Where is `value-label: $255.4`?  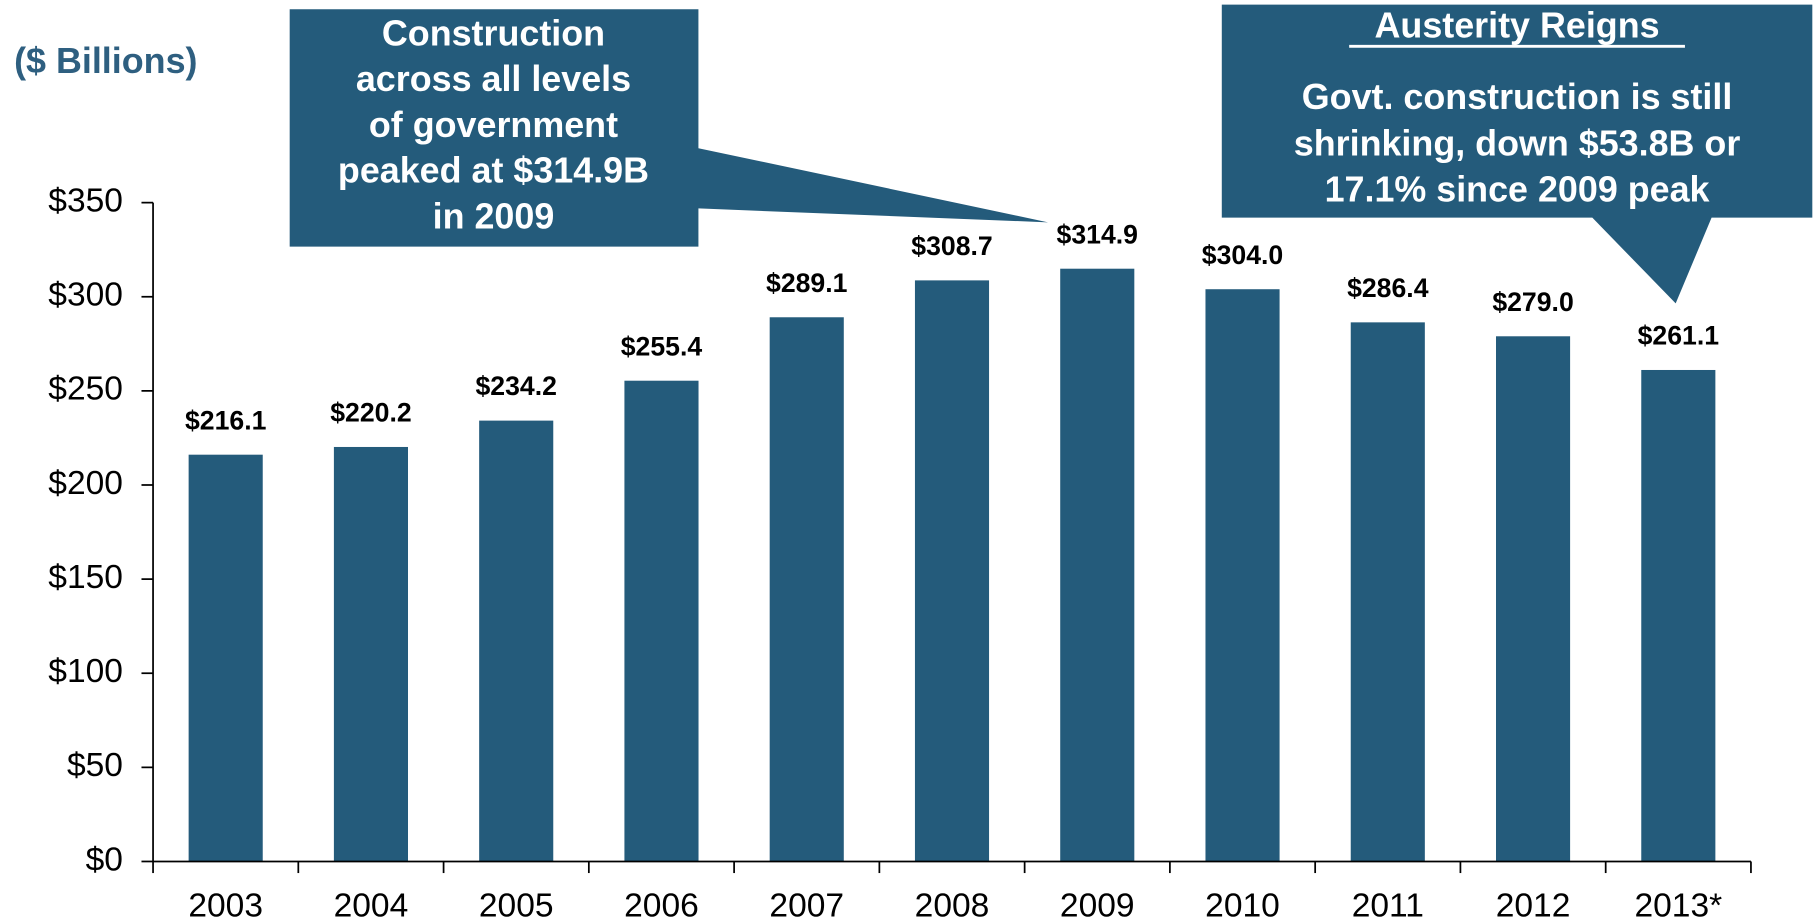
value-label: $255.4 is located at coordinates (662, 346).